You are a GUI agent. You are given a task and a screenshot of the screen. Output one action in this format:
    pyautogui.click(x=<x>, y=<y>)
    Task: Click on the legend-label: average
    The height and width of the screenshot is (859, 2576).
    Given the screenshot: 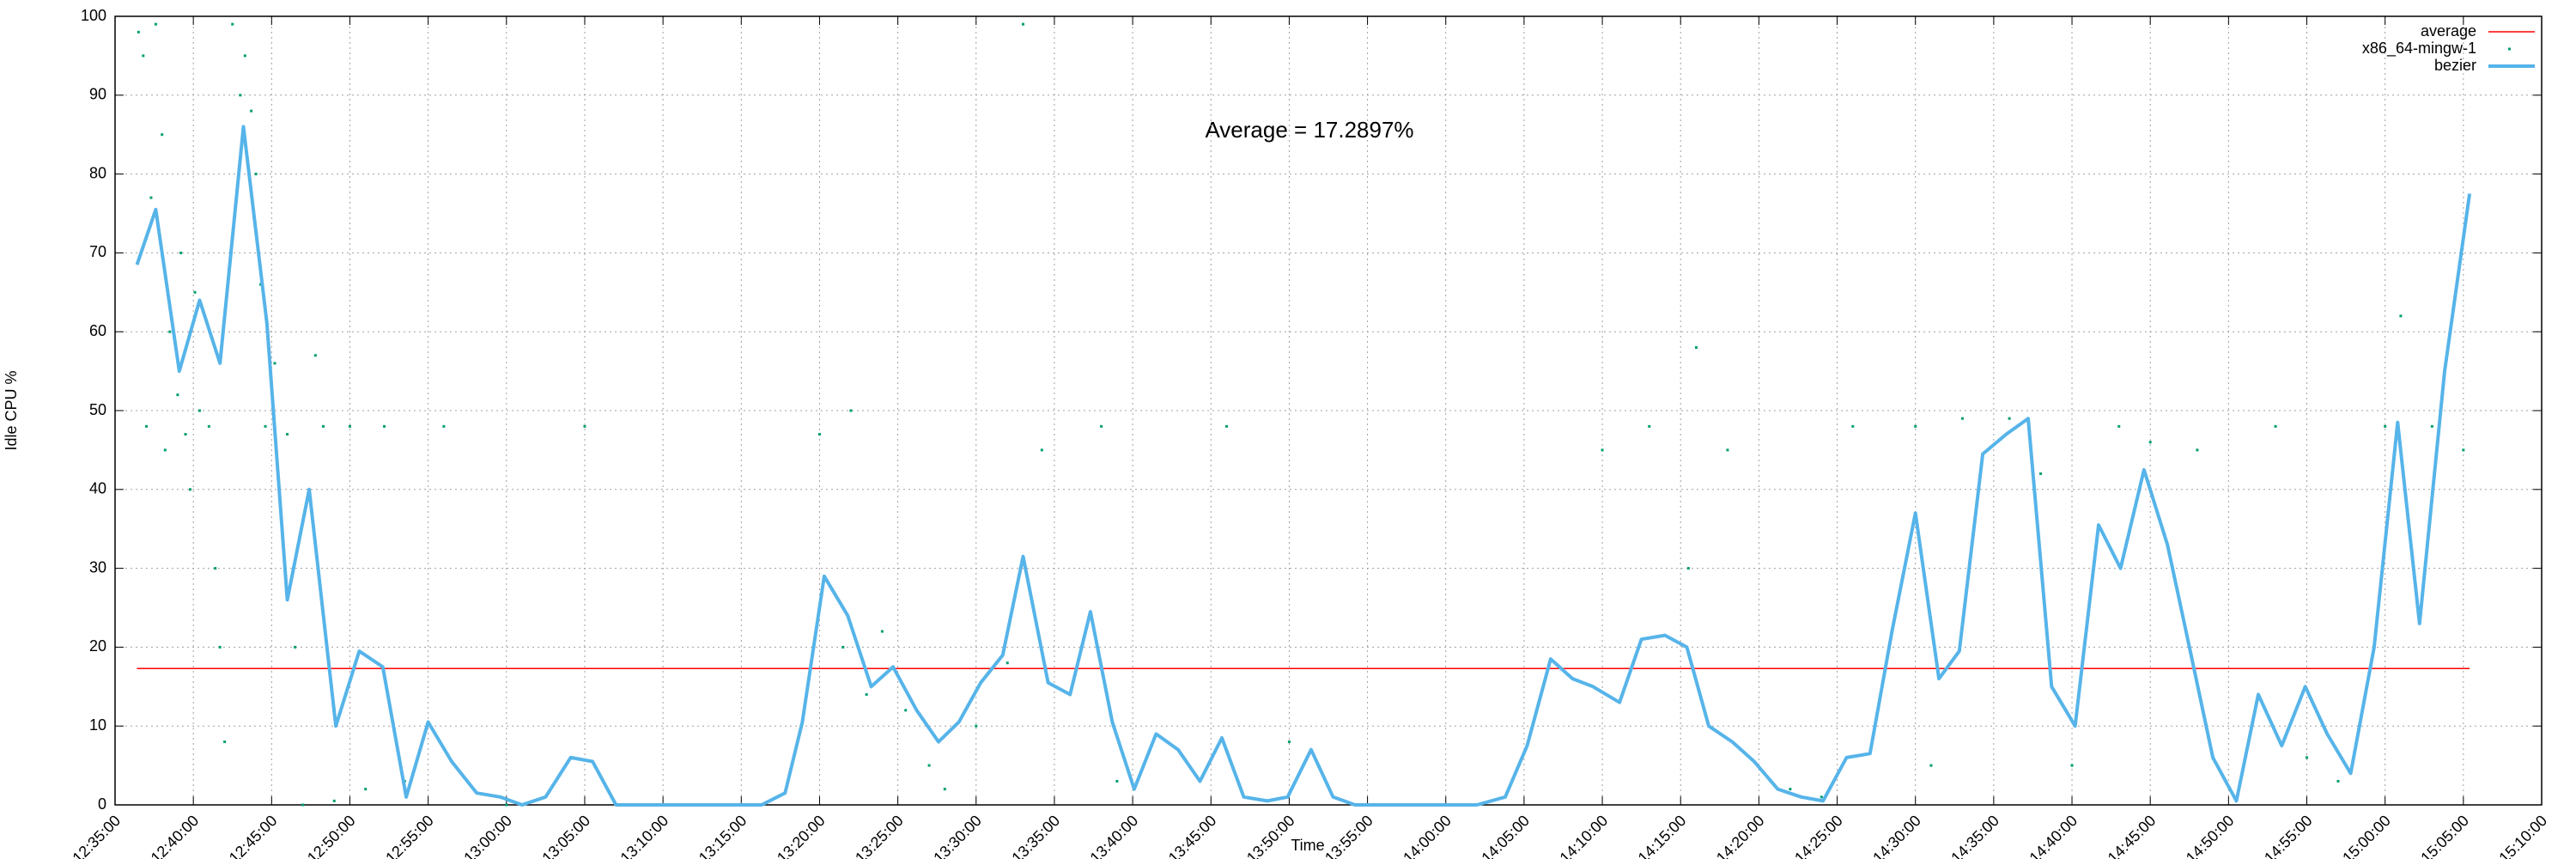 What is the action you would take?
    pyautogui.click(x=2449, y=31)
    